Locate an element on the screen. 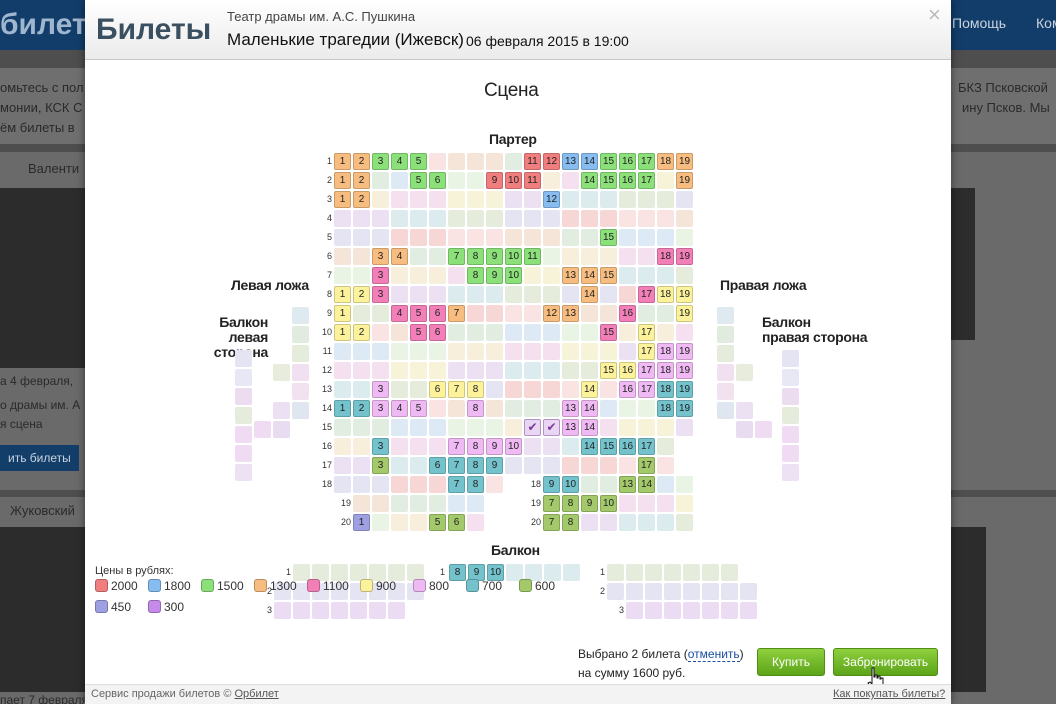  background-card-button: ить билеты is located at coordinates (39, 458).